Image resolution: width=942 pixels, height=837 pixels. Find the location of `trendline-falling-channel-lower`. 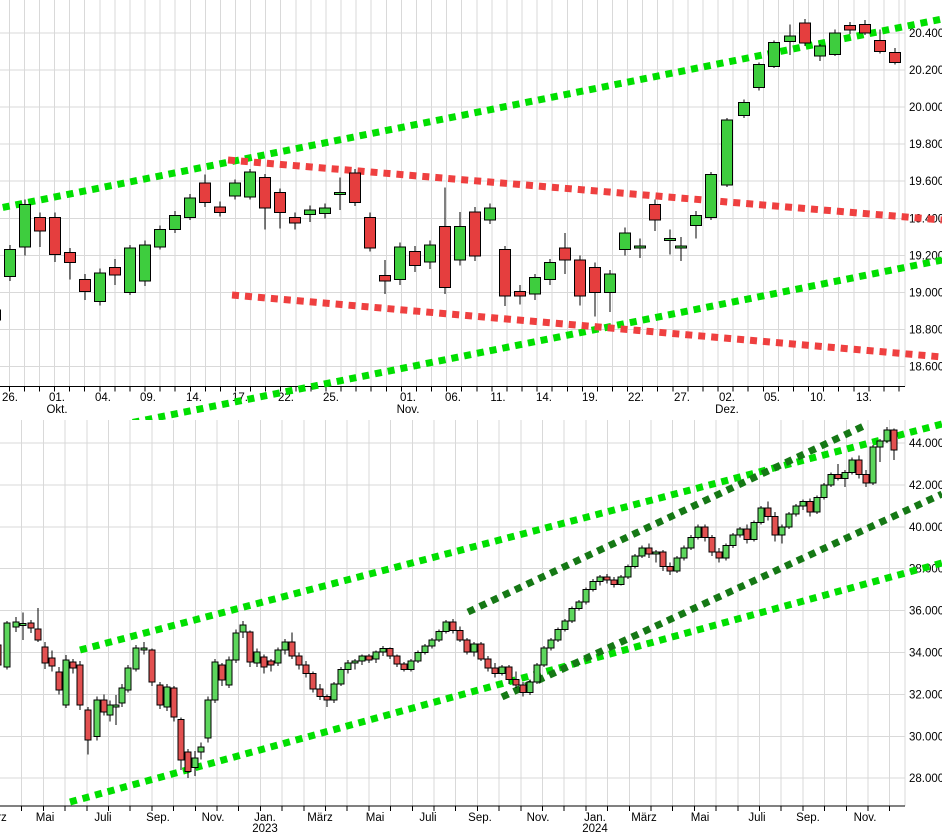

trendline-falling-channel-lower is located at coordinates (586, 326).